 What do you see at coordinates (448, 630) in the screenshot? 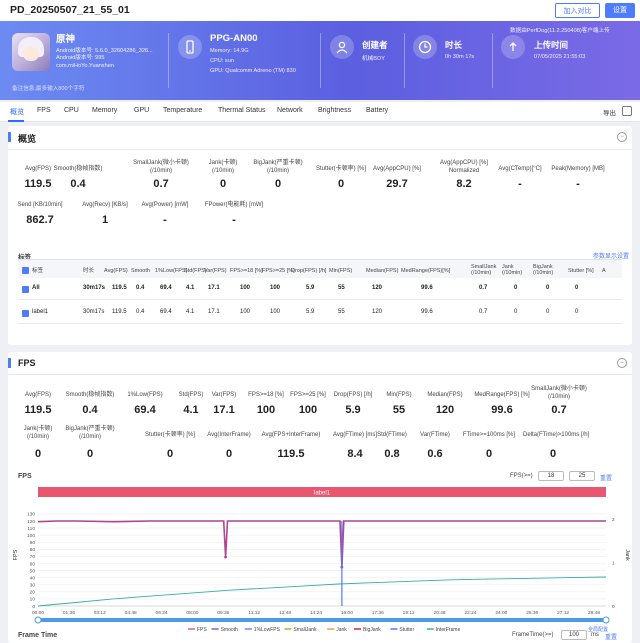
I see `legend-item: InterFrame` at bounding box center [448, 630].